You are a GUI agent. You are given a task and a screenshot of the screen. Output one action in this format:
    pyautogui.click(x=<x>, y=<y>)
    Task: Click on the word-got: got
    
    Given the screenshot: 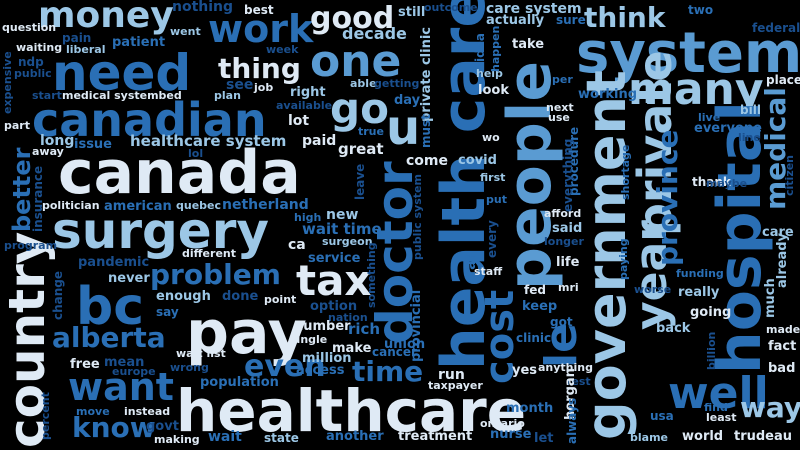 What is the action you would take?
    pyautogui.click(x=561, y=322)
    